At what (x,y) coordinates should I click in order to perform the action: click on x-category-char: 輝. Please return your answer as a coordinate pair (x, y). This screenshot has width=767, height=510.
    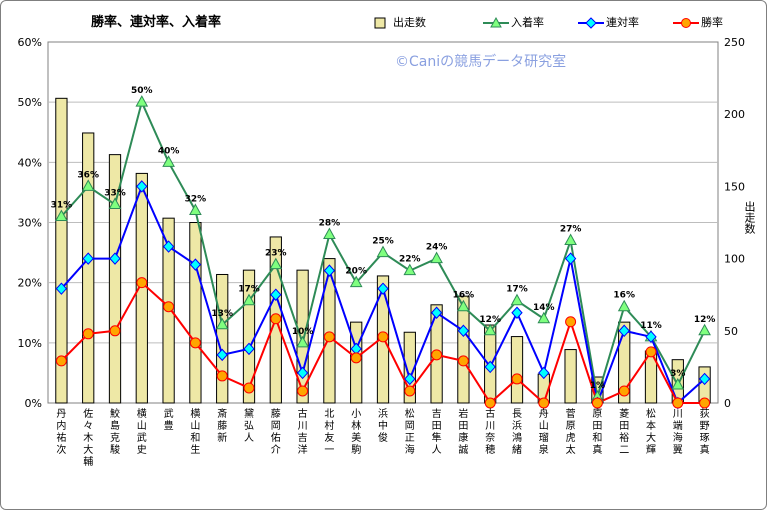
    Looking at the image, I should click on (651, 450).